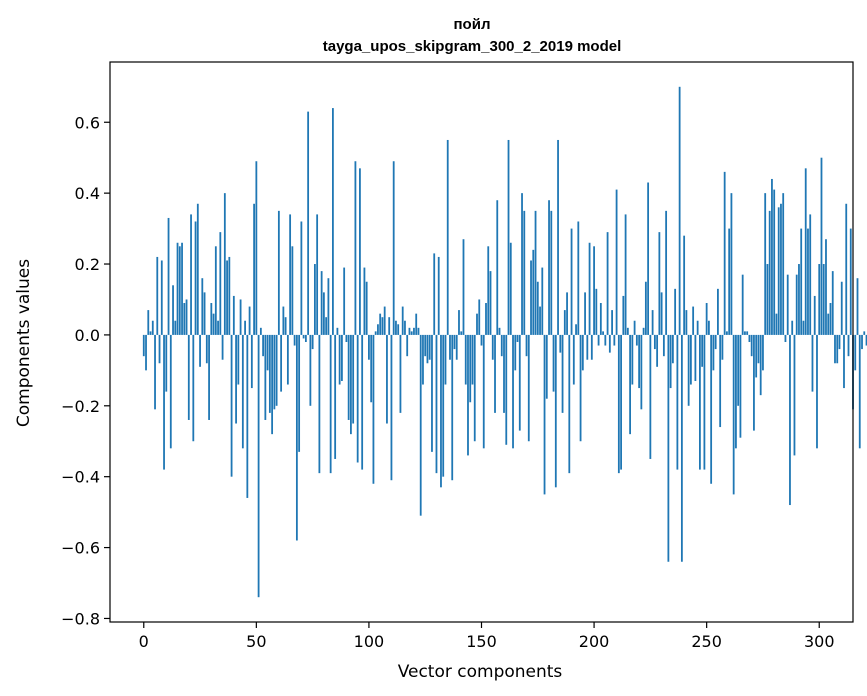  Describe the element at coordinates (472, 46) in the screenshot. I see `chart-title-line2: tayga_upos_skipgram_300_2_2019 model` at that location.